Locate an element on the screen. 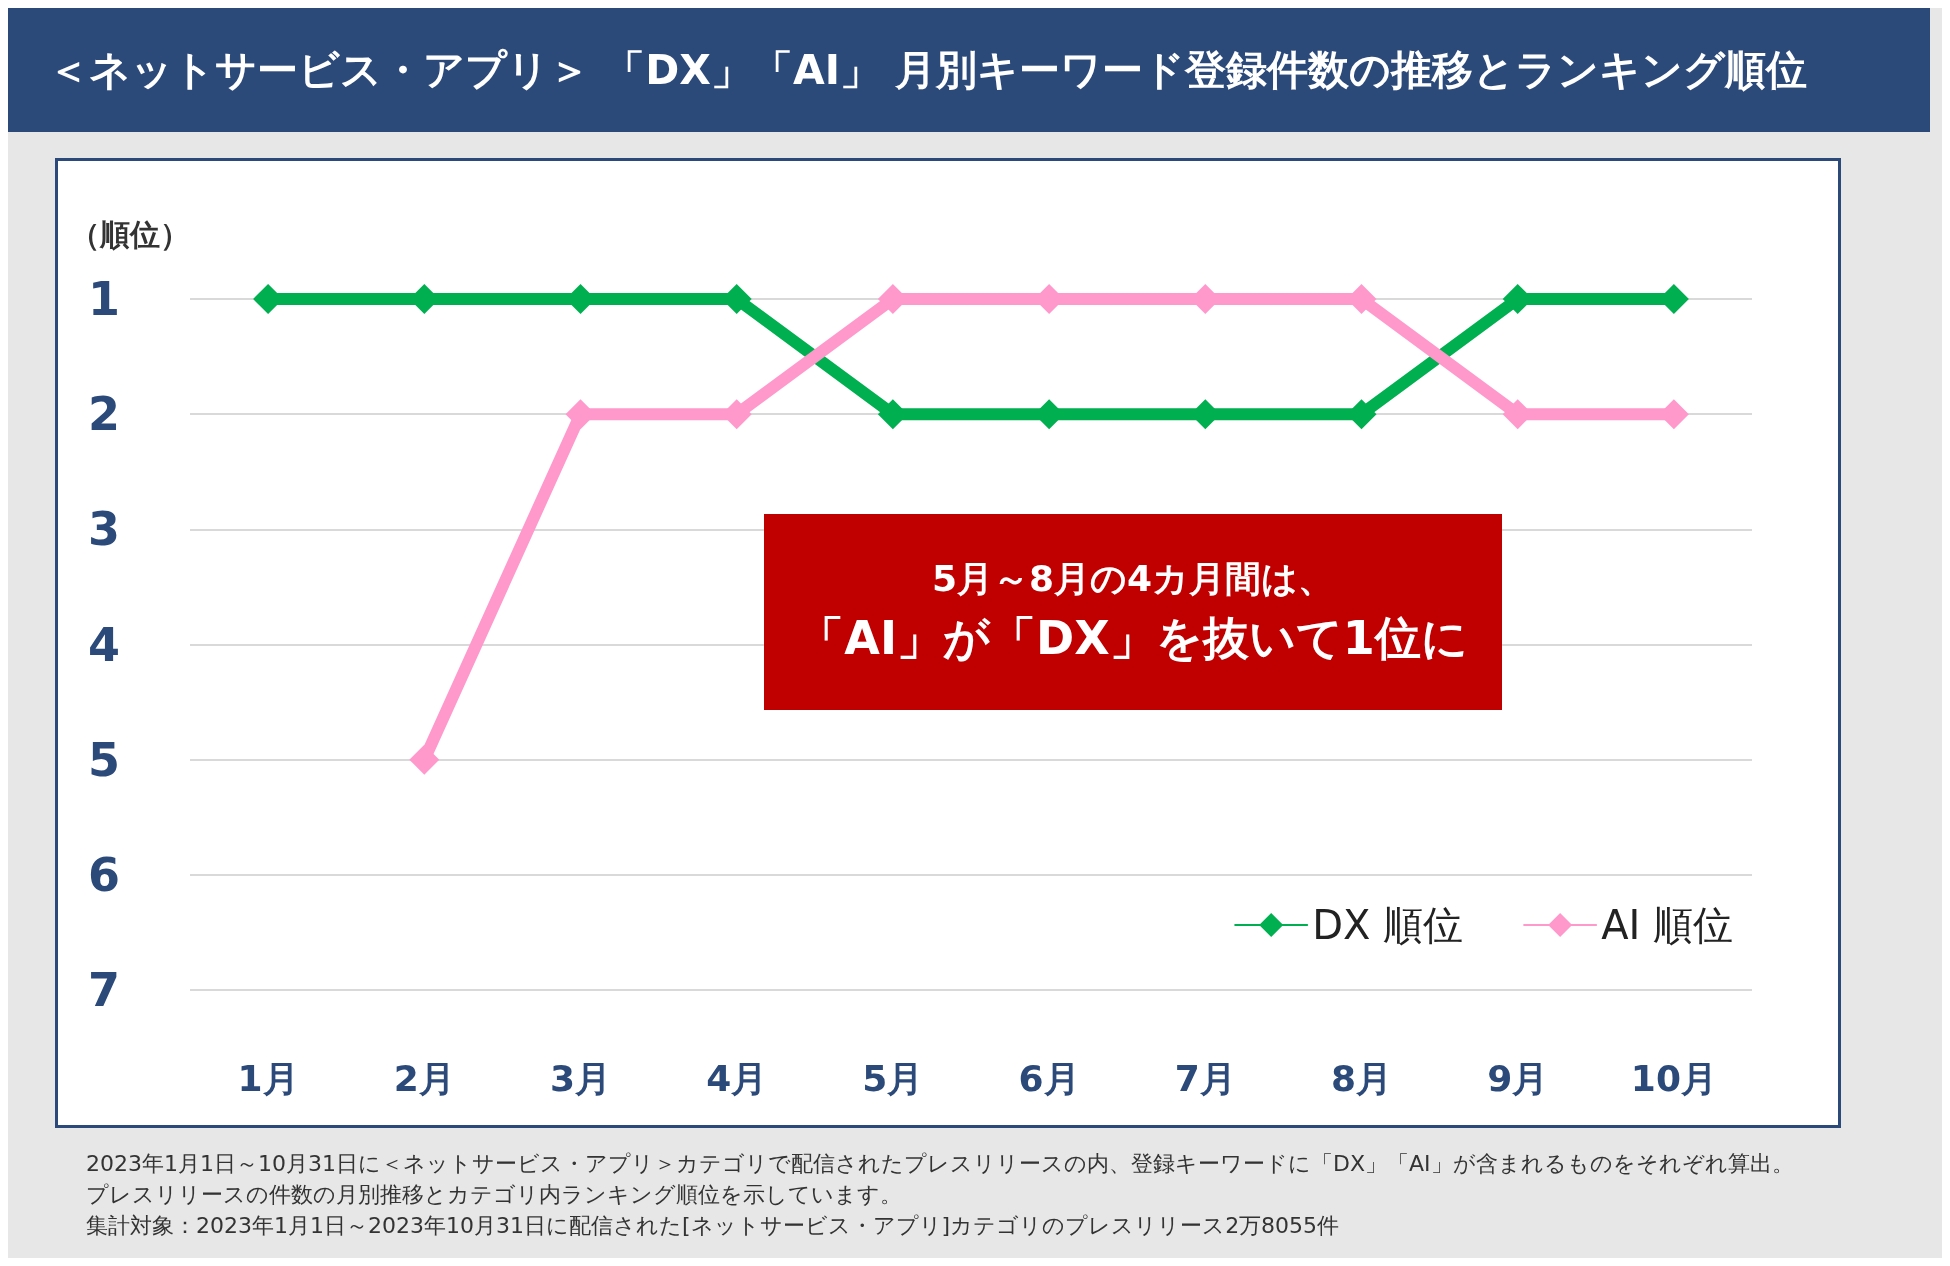 Image resolution: width=1950 pixels, height=1266 pixels. annotation: 5月～8月の4カ月間は、 is located at coordinates (1133, 579).